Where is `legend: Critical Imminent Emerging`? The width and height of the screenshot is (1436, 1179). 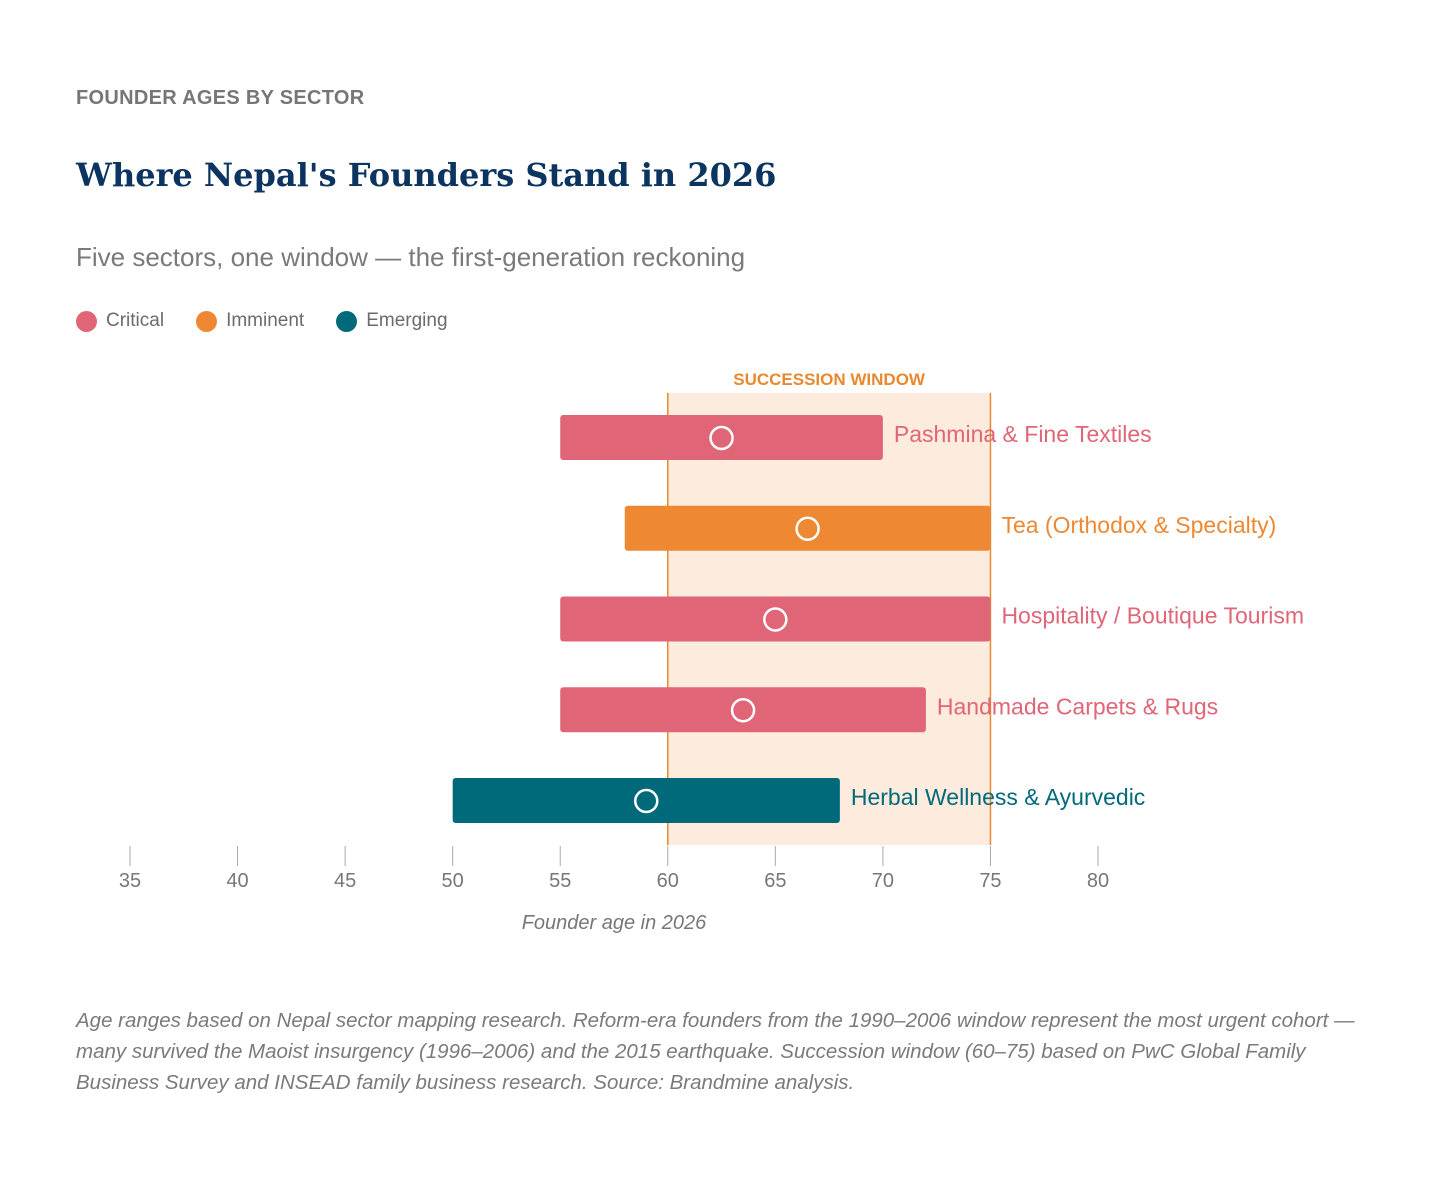
legend: Critical Imminent Emerging is located at coordinates (262, 321).